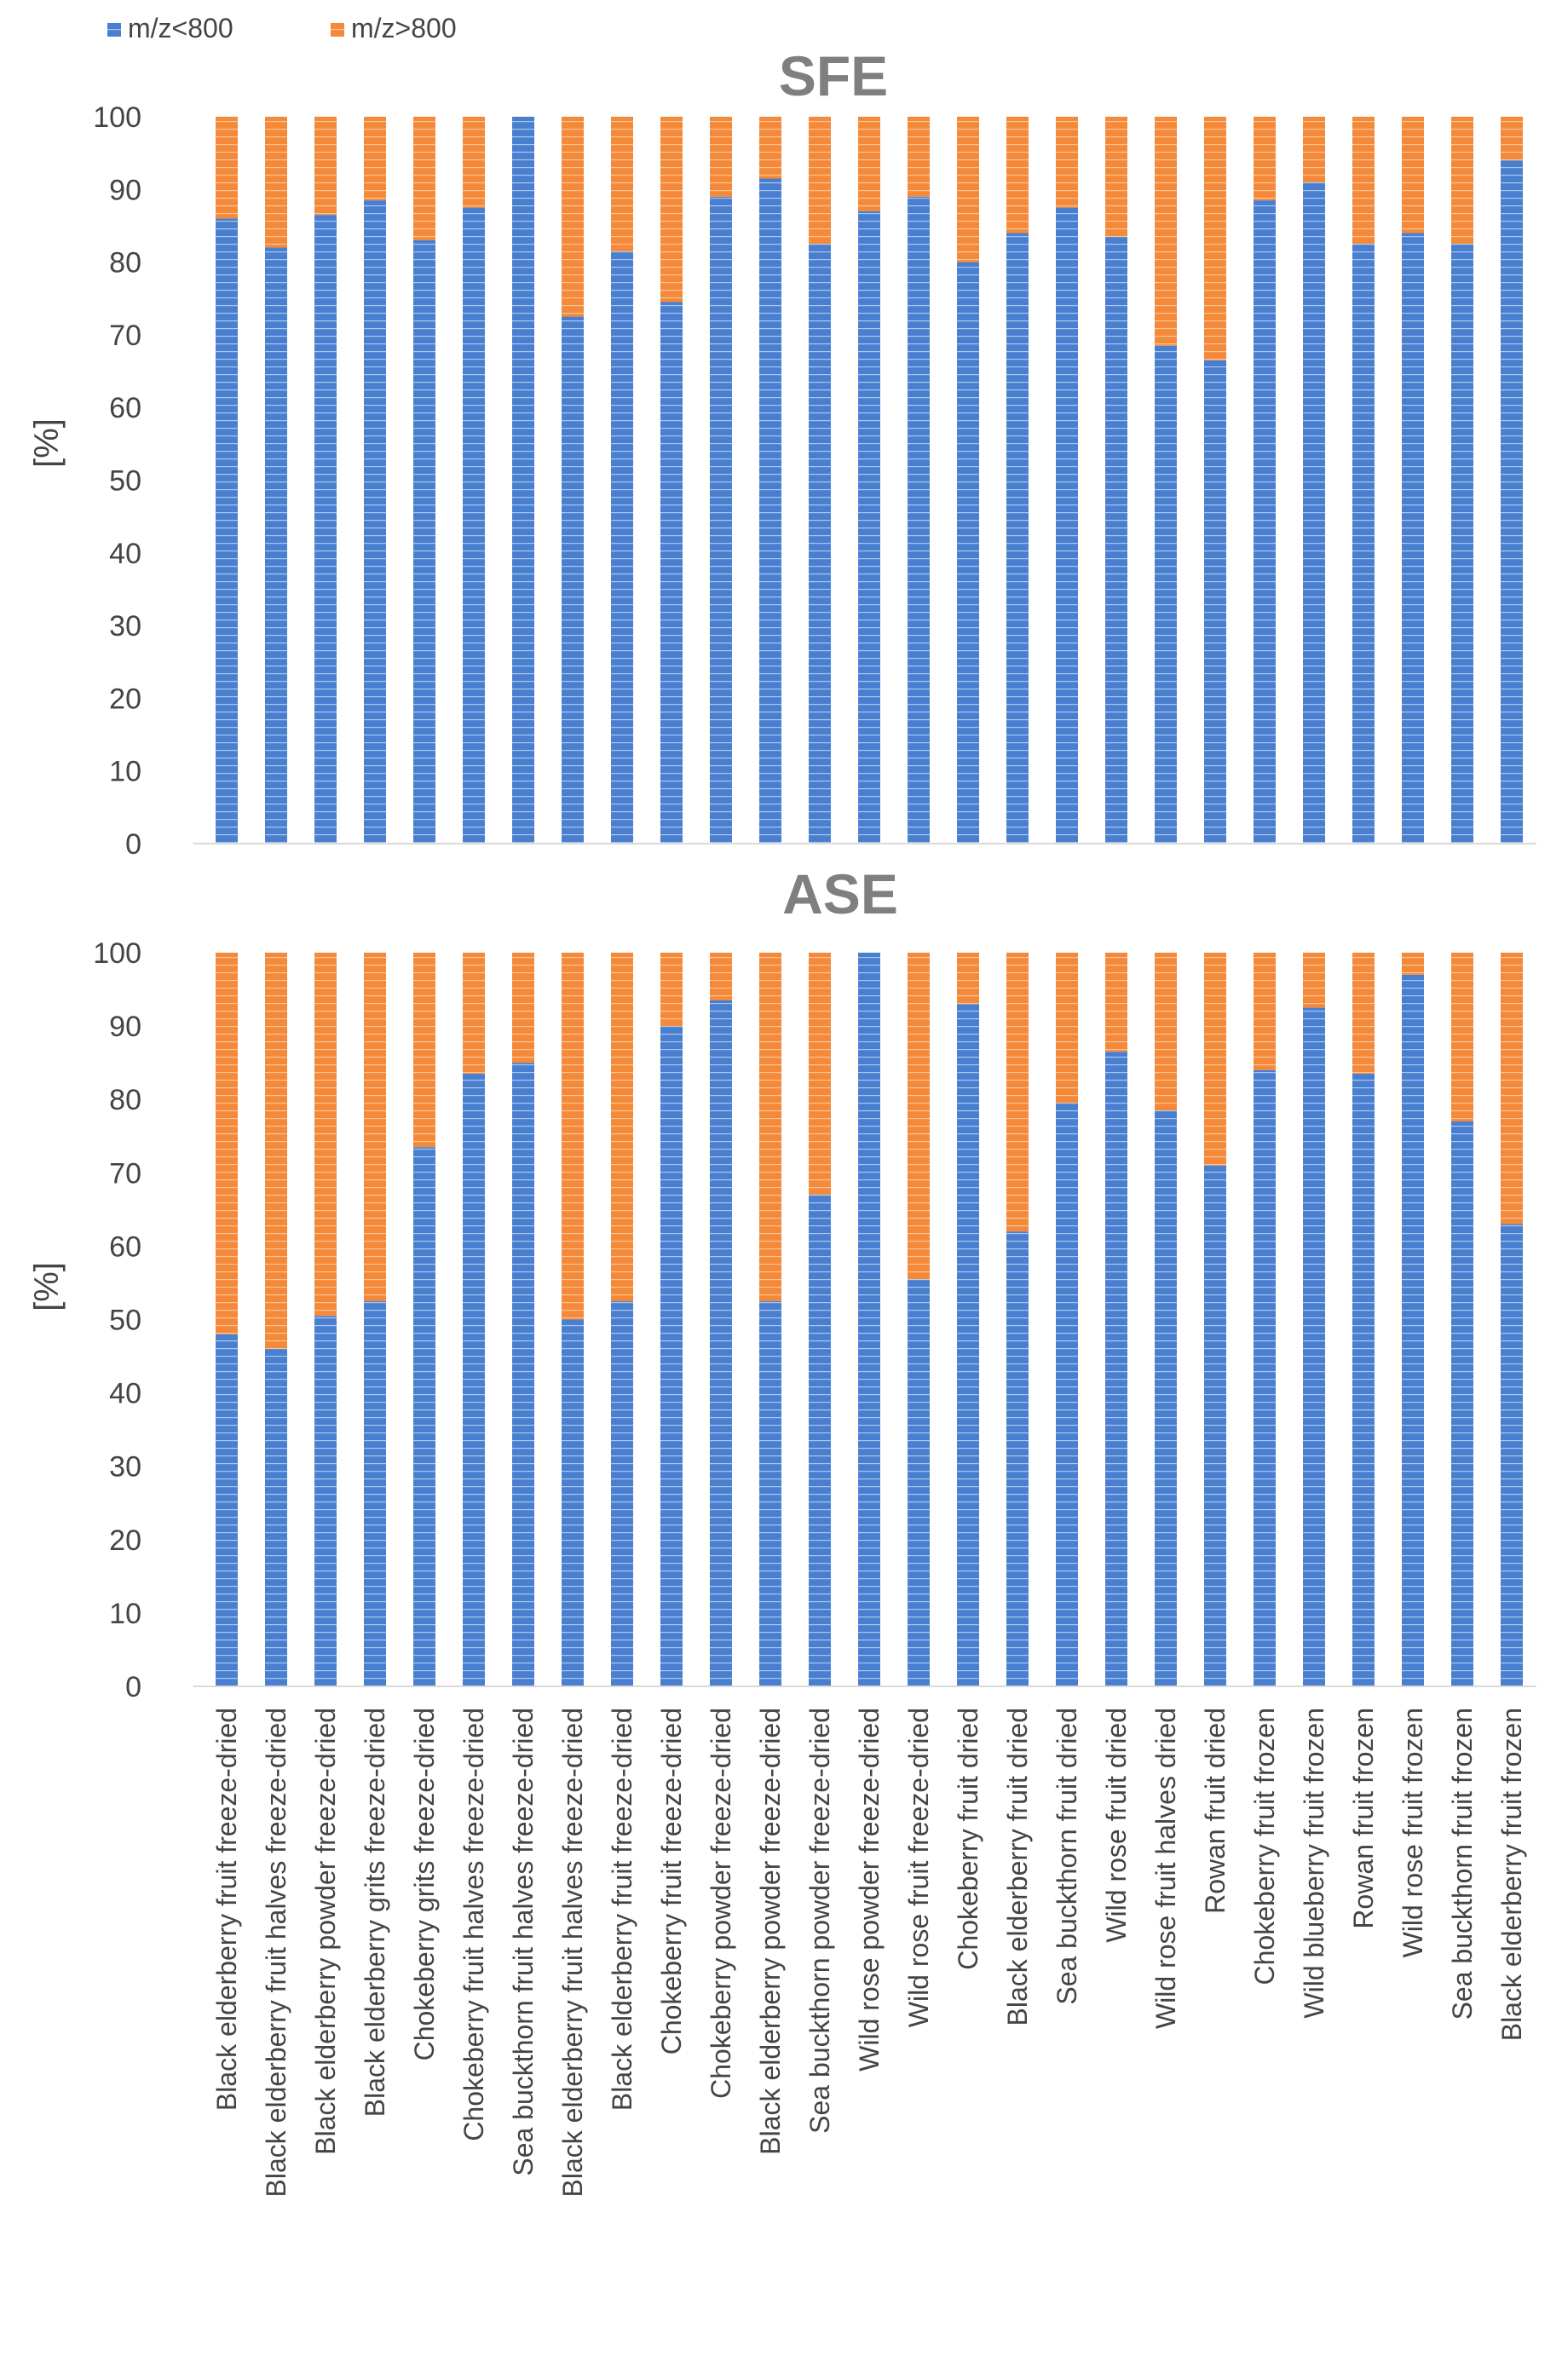  Describe the element at coordinates (721, 1904) in the screenshot. I see `x-tick-label: Chokeberry powder freeze-dried` at that location.